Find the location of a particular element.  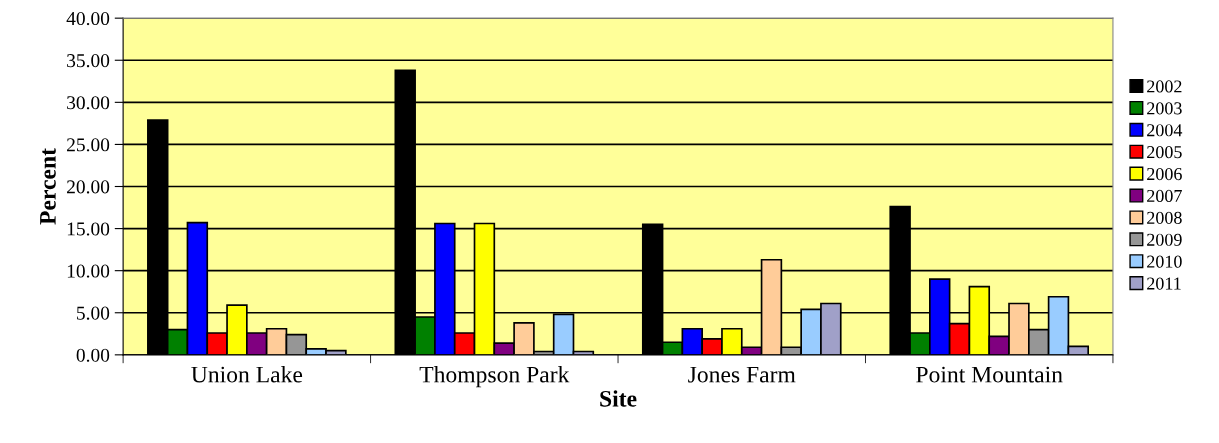

legend-label: 2010 is located at coordinates (1164, 261).